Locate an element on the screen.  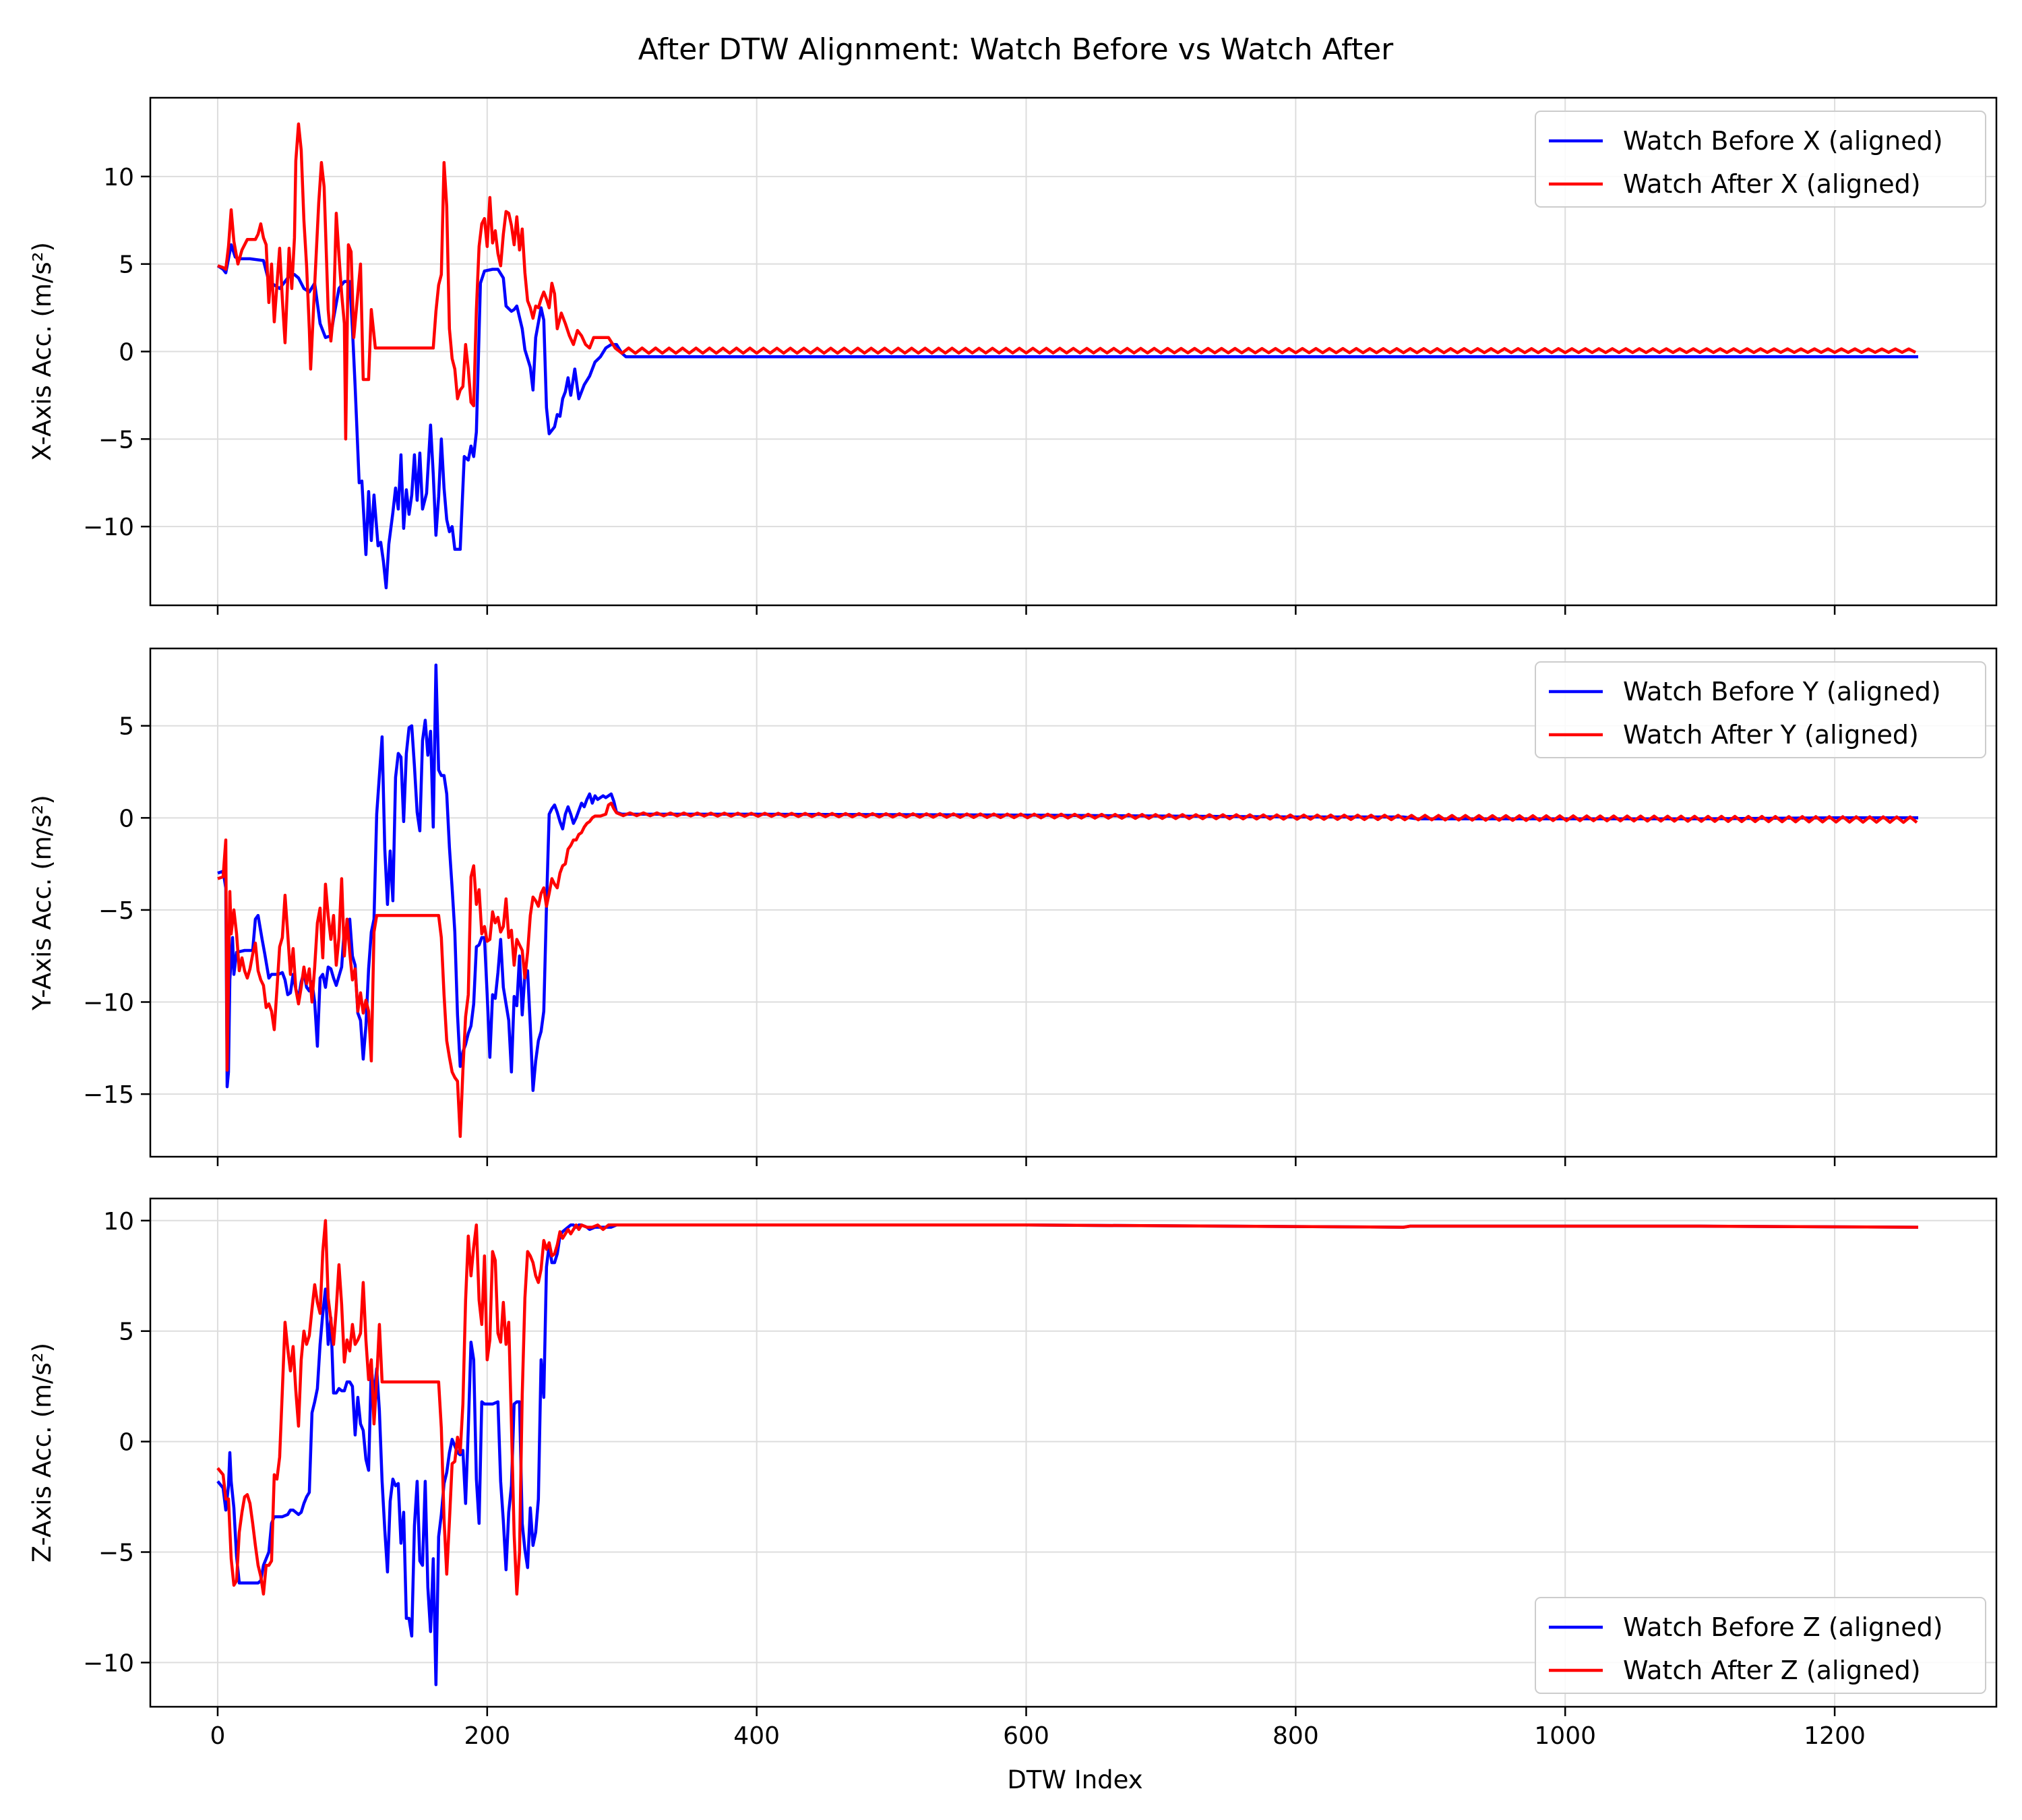
y-tick-label: −15 is located at coordinates (109, 1095).